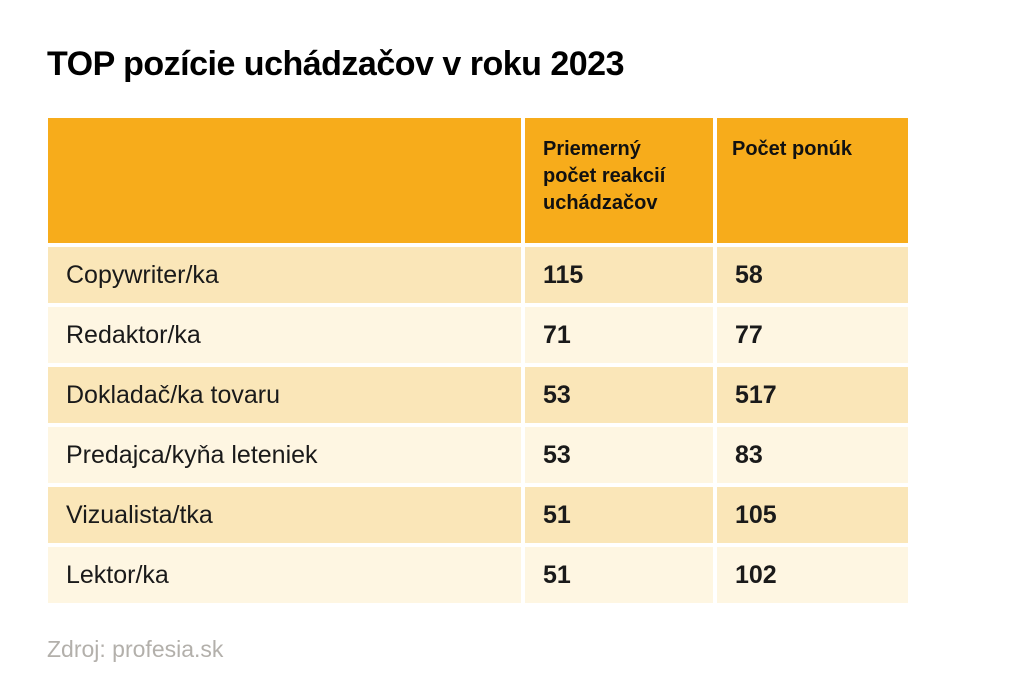 This screenshot has width=1024, height=695. What do you see at coordinates (284, 180) in the screenshot?
I see `header-cell-position` at bounding box center [284, 180].